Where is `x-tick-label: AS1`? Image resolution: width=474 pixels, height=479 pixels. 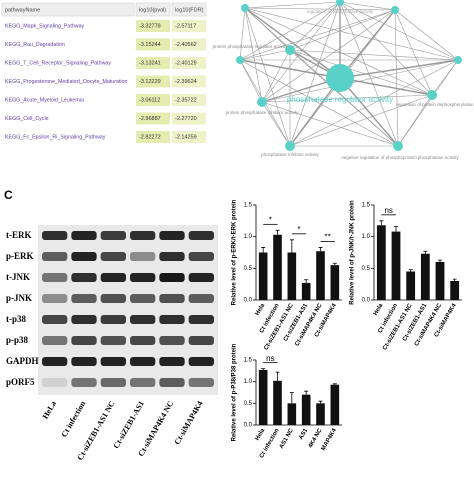
x-tick-label: AS1 is located at coordinates (303, 434).